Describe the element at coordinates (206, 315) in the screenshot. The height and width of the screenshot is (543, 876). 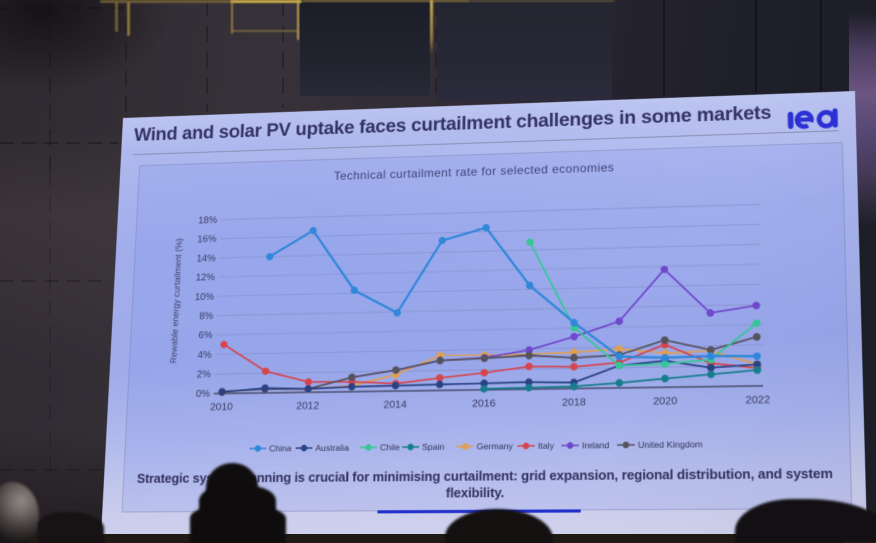
I see `svg-text: 8%` at that location.